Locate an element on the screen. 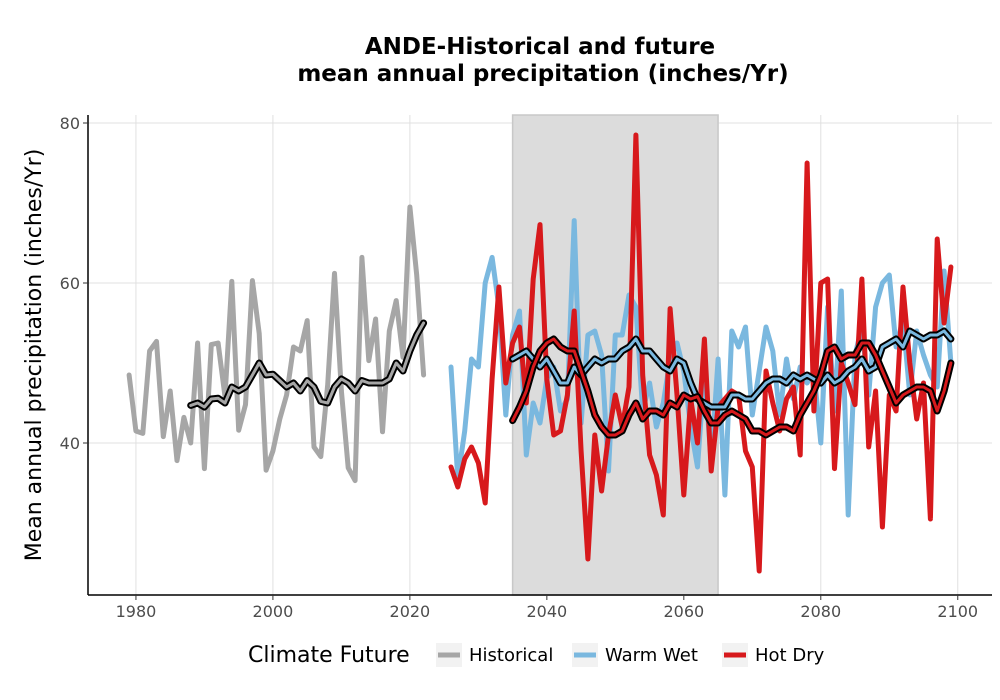 This screenshot has width=1000, height=700. chart-title-line-2: mean annual precipitation (inches/Yr) is located at coordinates (542, 74).